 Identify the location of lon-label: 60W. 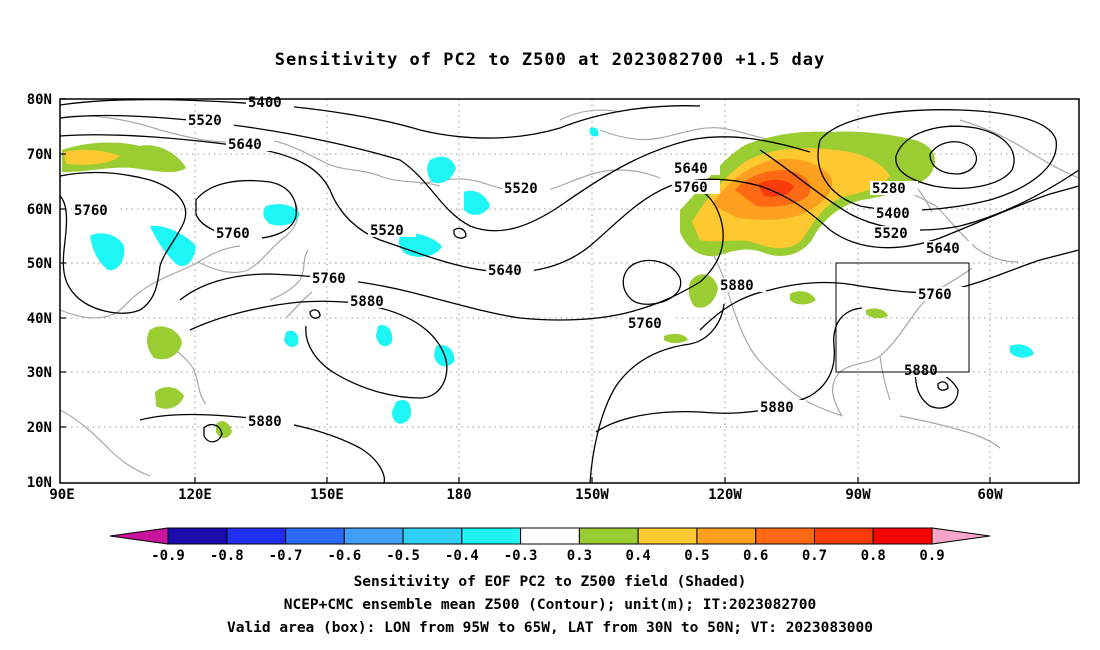
(990, 495).